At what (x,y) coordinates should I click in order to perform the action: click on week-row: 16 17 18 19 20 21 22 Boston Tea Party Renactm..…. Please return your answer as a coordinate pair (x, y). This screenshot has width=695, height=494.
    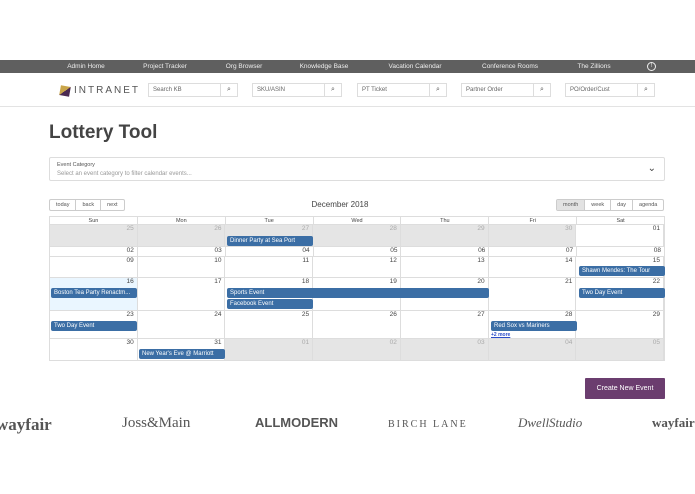
    Looking at the image, I should click on (357, 294).